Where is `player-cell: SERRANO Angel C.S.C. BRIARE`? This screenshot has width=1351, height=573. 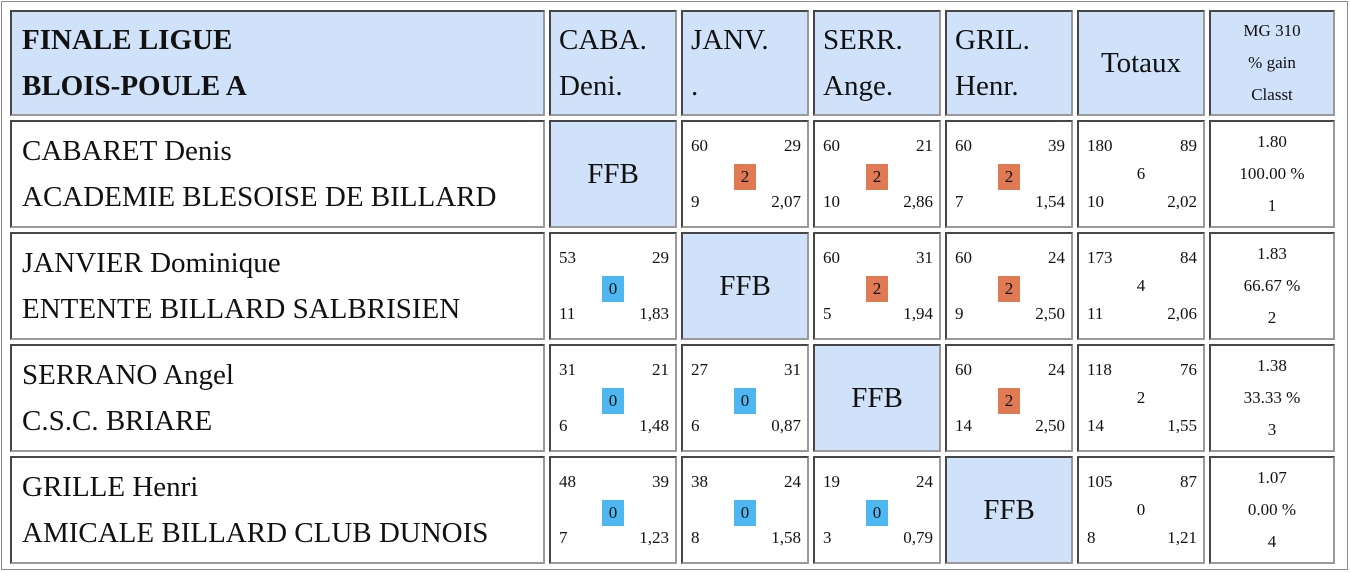 player-cell: SERRANO Angel C.S.C. BRIARE is located at coordinates (277, 398).